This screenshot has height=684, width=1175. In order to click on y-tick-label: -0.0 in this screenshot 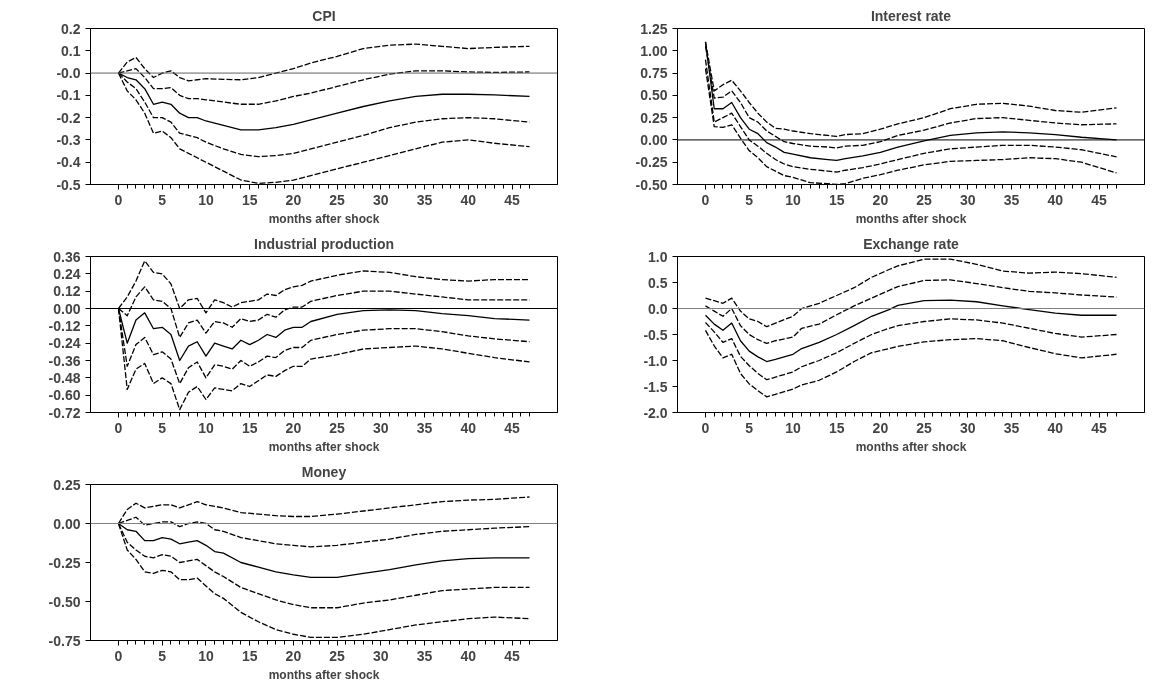, I will do `click(68, 73)`.